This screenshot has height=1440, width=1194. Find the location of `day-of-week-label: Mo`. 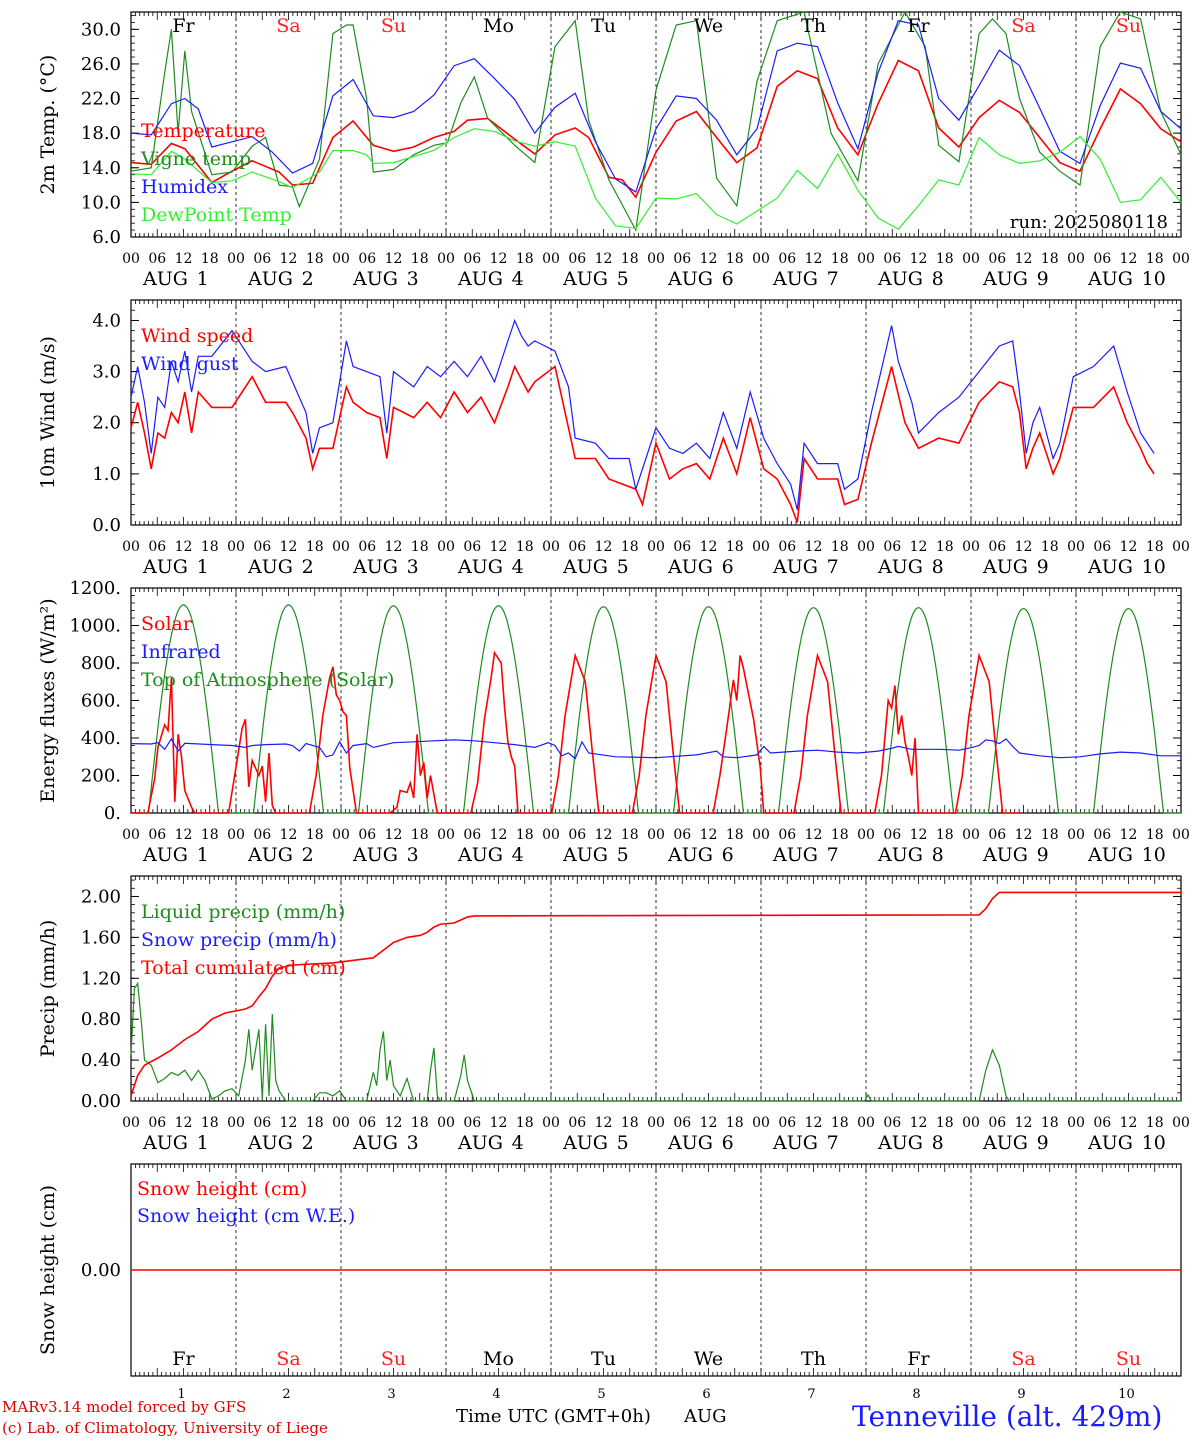

day-of-week-label: Mo is located at coordinates (498, 26).